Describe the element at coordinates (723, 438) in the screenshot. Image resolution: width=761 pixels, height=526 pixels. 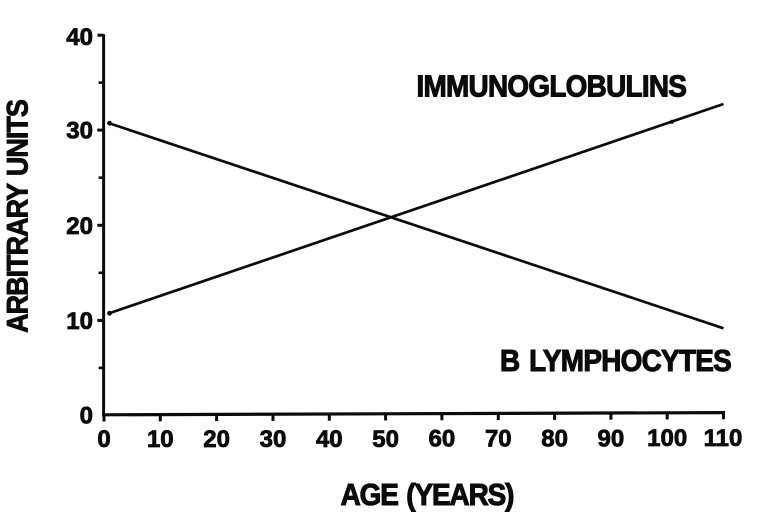
I see `svg-text: 110` at that location.